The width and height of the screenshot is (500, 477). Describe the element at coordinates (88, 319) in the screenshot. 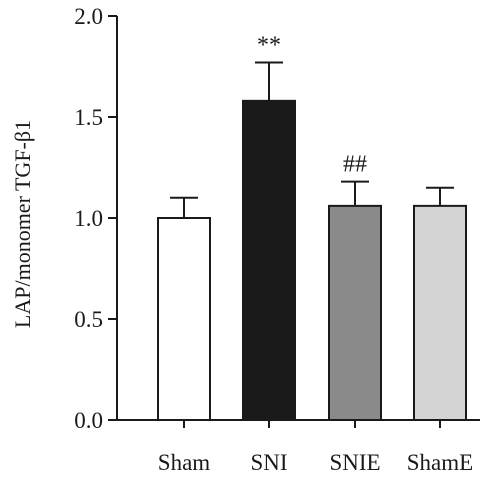

I see `y-tick-label: 0.5` at that location.